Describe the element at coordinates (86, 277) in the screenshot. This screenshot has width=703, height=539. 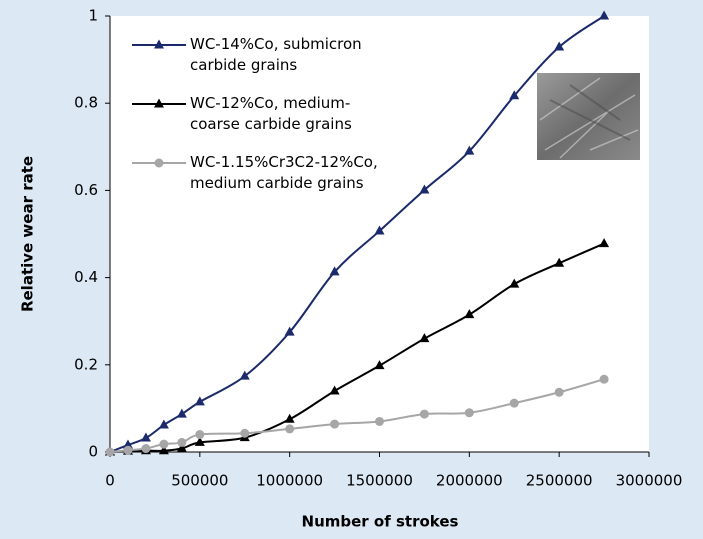
I see `y-tick-label: 0.4` at that location.